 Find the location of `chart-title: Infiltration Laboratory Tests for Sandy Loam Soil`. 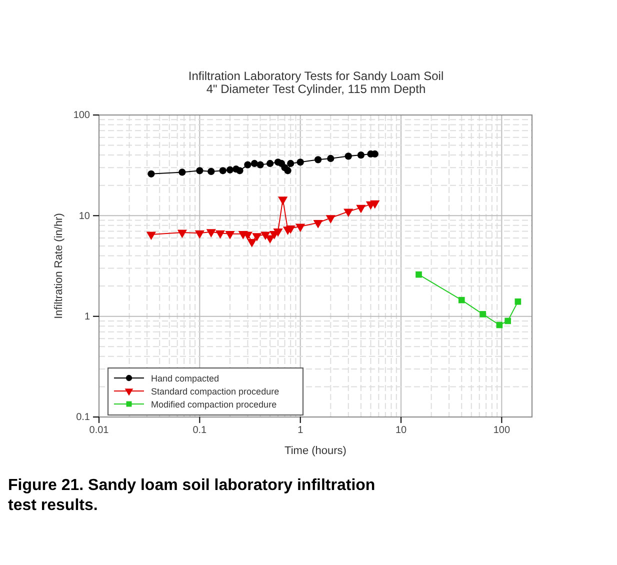

chart-title: Infiltration Laboratory Tests for Sandy Loam Soil is located at coordinates (316, 76).